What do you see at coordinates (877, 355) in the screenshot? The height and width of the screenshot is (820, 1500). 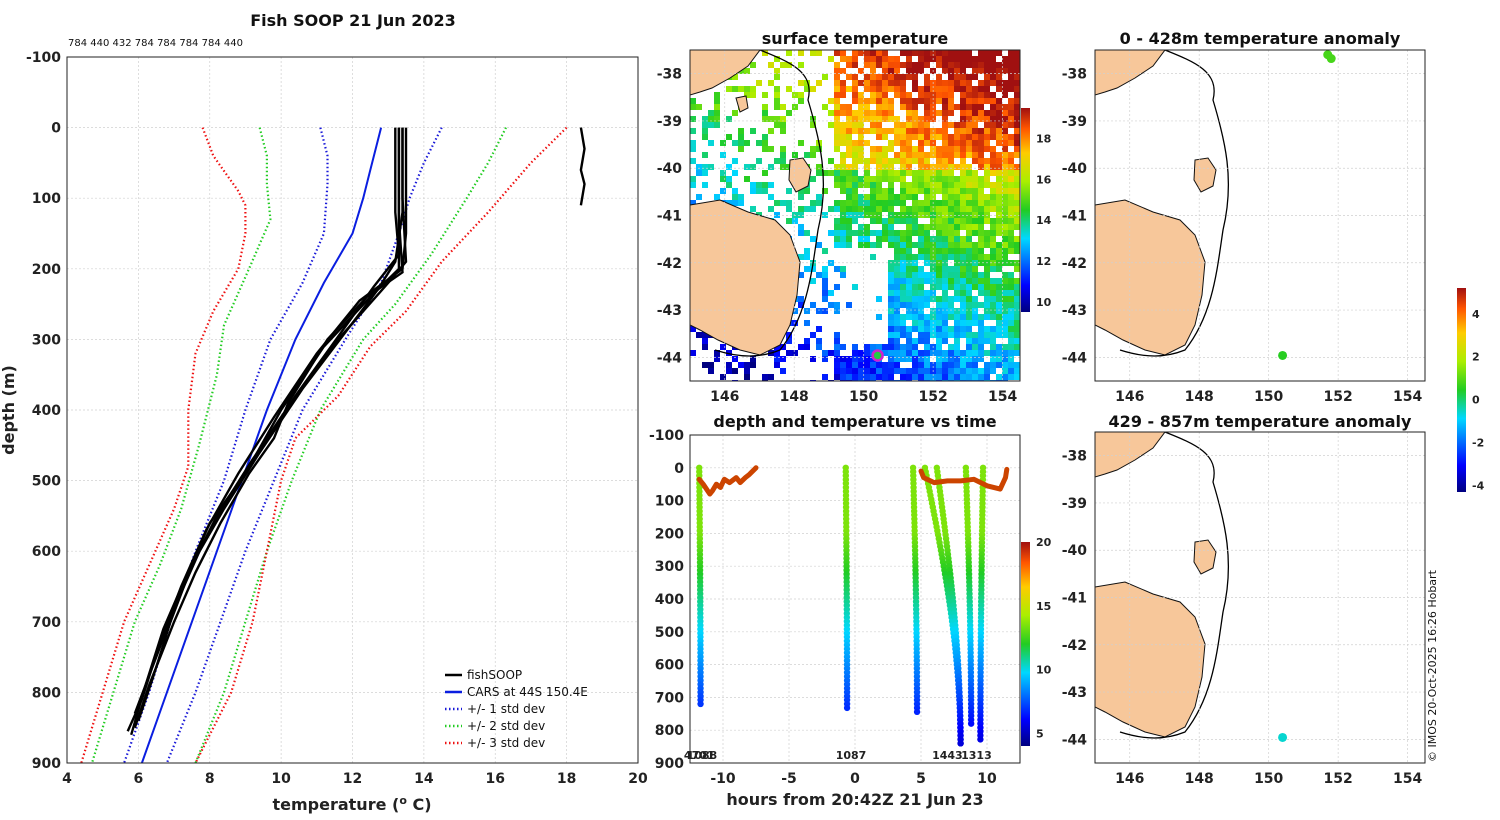 I see `surface-location-marker` at bounding box center [877, 355].